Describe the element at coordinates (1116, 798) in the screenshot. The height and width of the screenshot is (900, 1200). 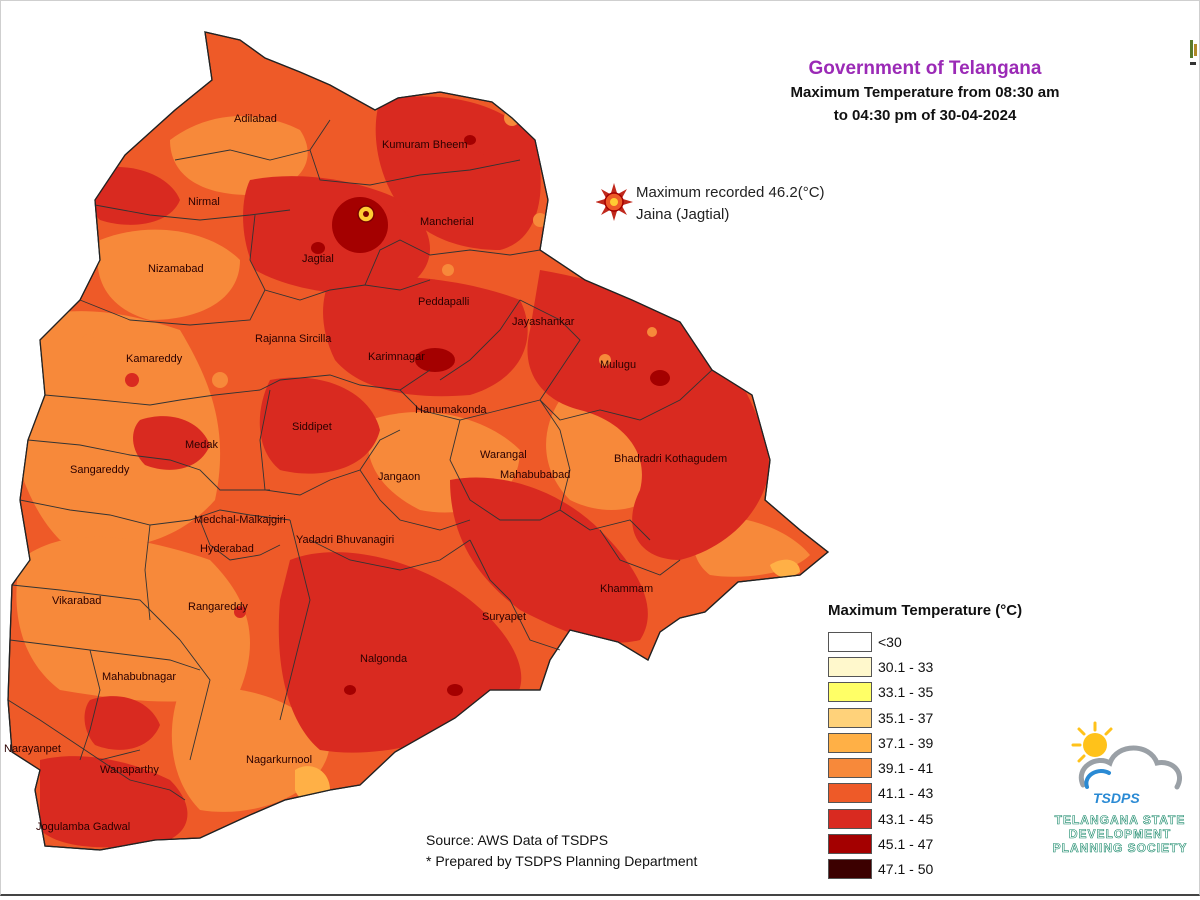
I see `logo-abbr: TSDPS` at that location.